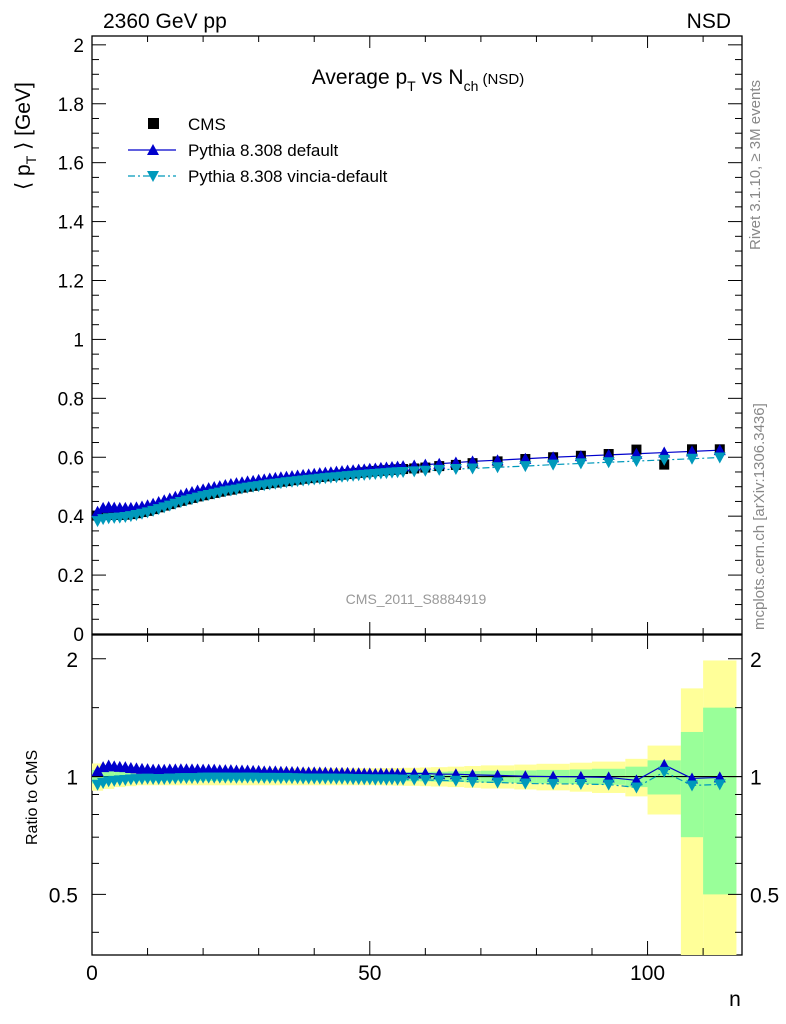 The image size is (786, 1024). I want to click on legend-marker-default, so click(153, 149).